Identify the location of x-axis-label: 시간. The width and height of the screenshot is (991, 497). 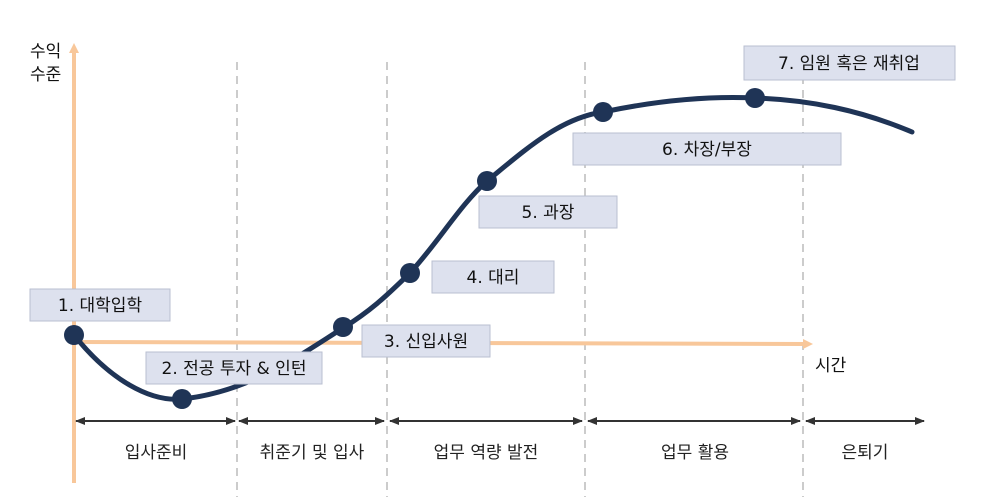
(831, 366).